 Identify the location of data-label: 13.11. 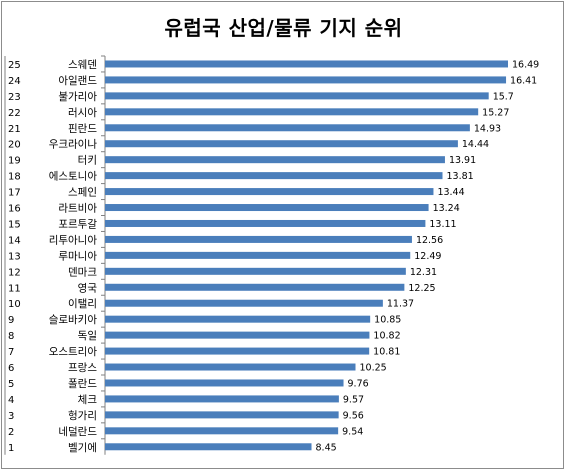
(442, 224).